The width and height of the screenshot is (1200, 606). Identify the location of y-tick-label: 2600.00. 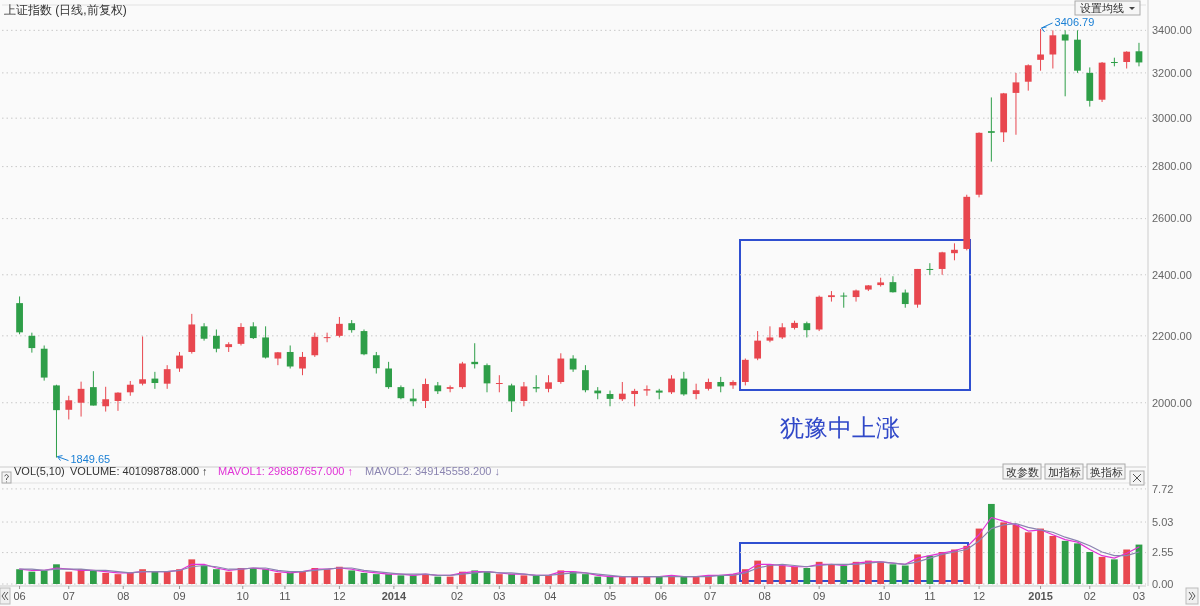
(1172, 218).